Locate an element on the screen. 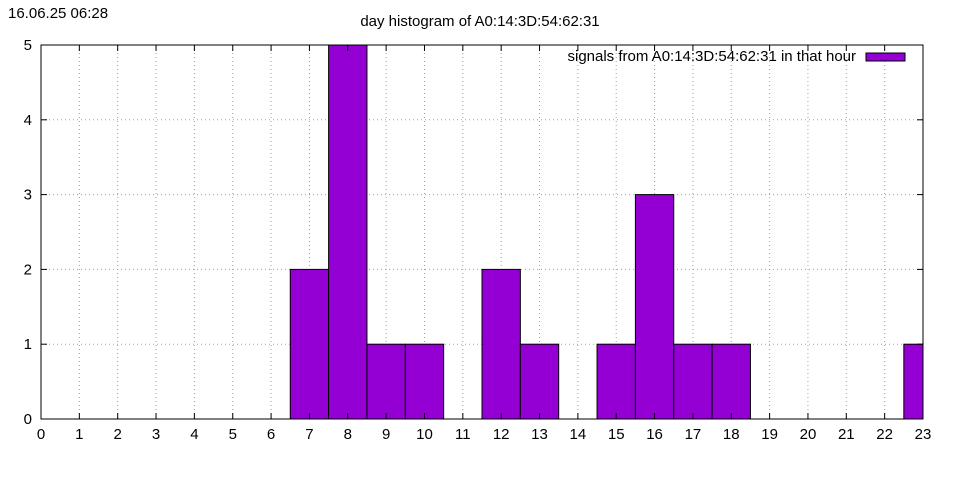 This screenshot has width=960, height=480. x-tick-label: 15 is located at coordinates (616, 434).